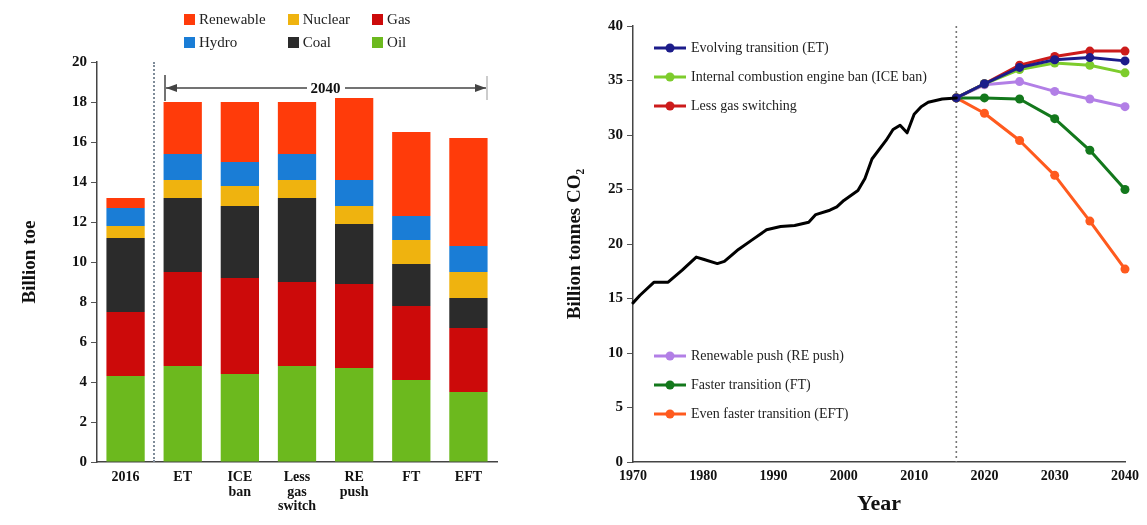  Describe the element at coordinates (615, 24) in the screenshot. I see `y-tick-label: 40` at that location.